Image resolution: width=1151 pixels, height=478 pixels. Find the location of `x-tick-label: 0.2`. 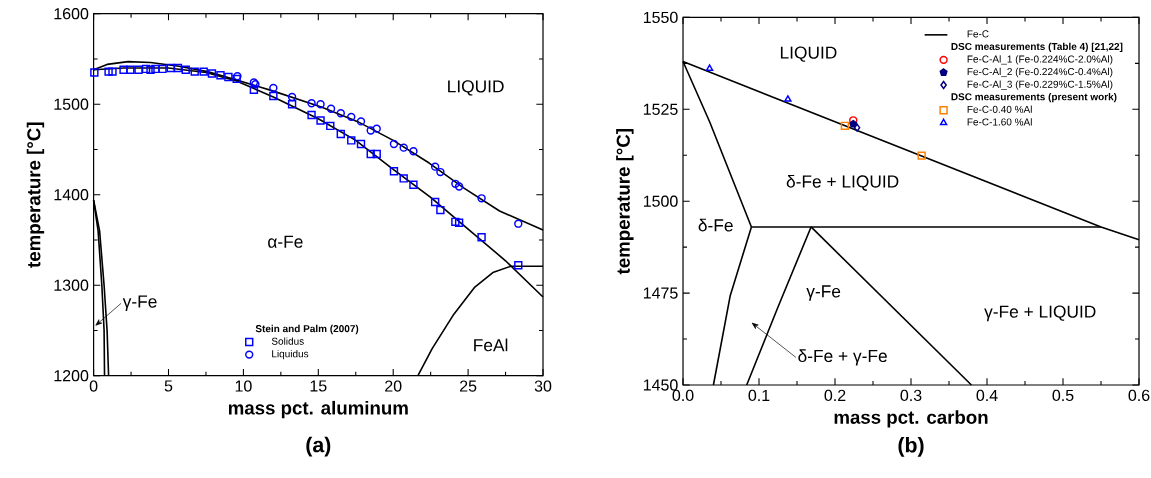

x-tick-label: 0.2 is located at coordinates (835, 395).